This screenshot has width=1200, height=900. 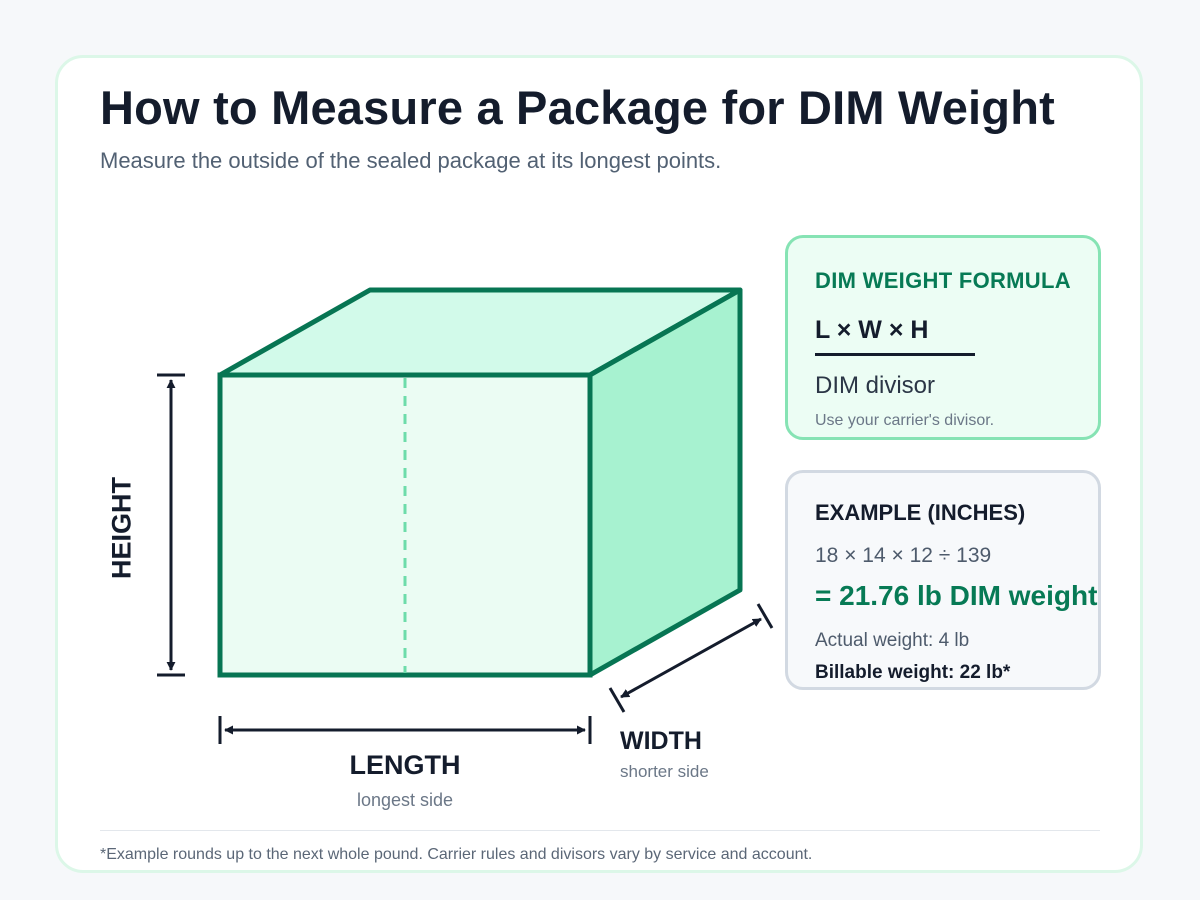 I want to click on width-dimension, so click(x=691, y=658).